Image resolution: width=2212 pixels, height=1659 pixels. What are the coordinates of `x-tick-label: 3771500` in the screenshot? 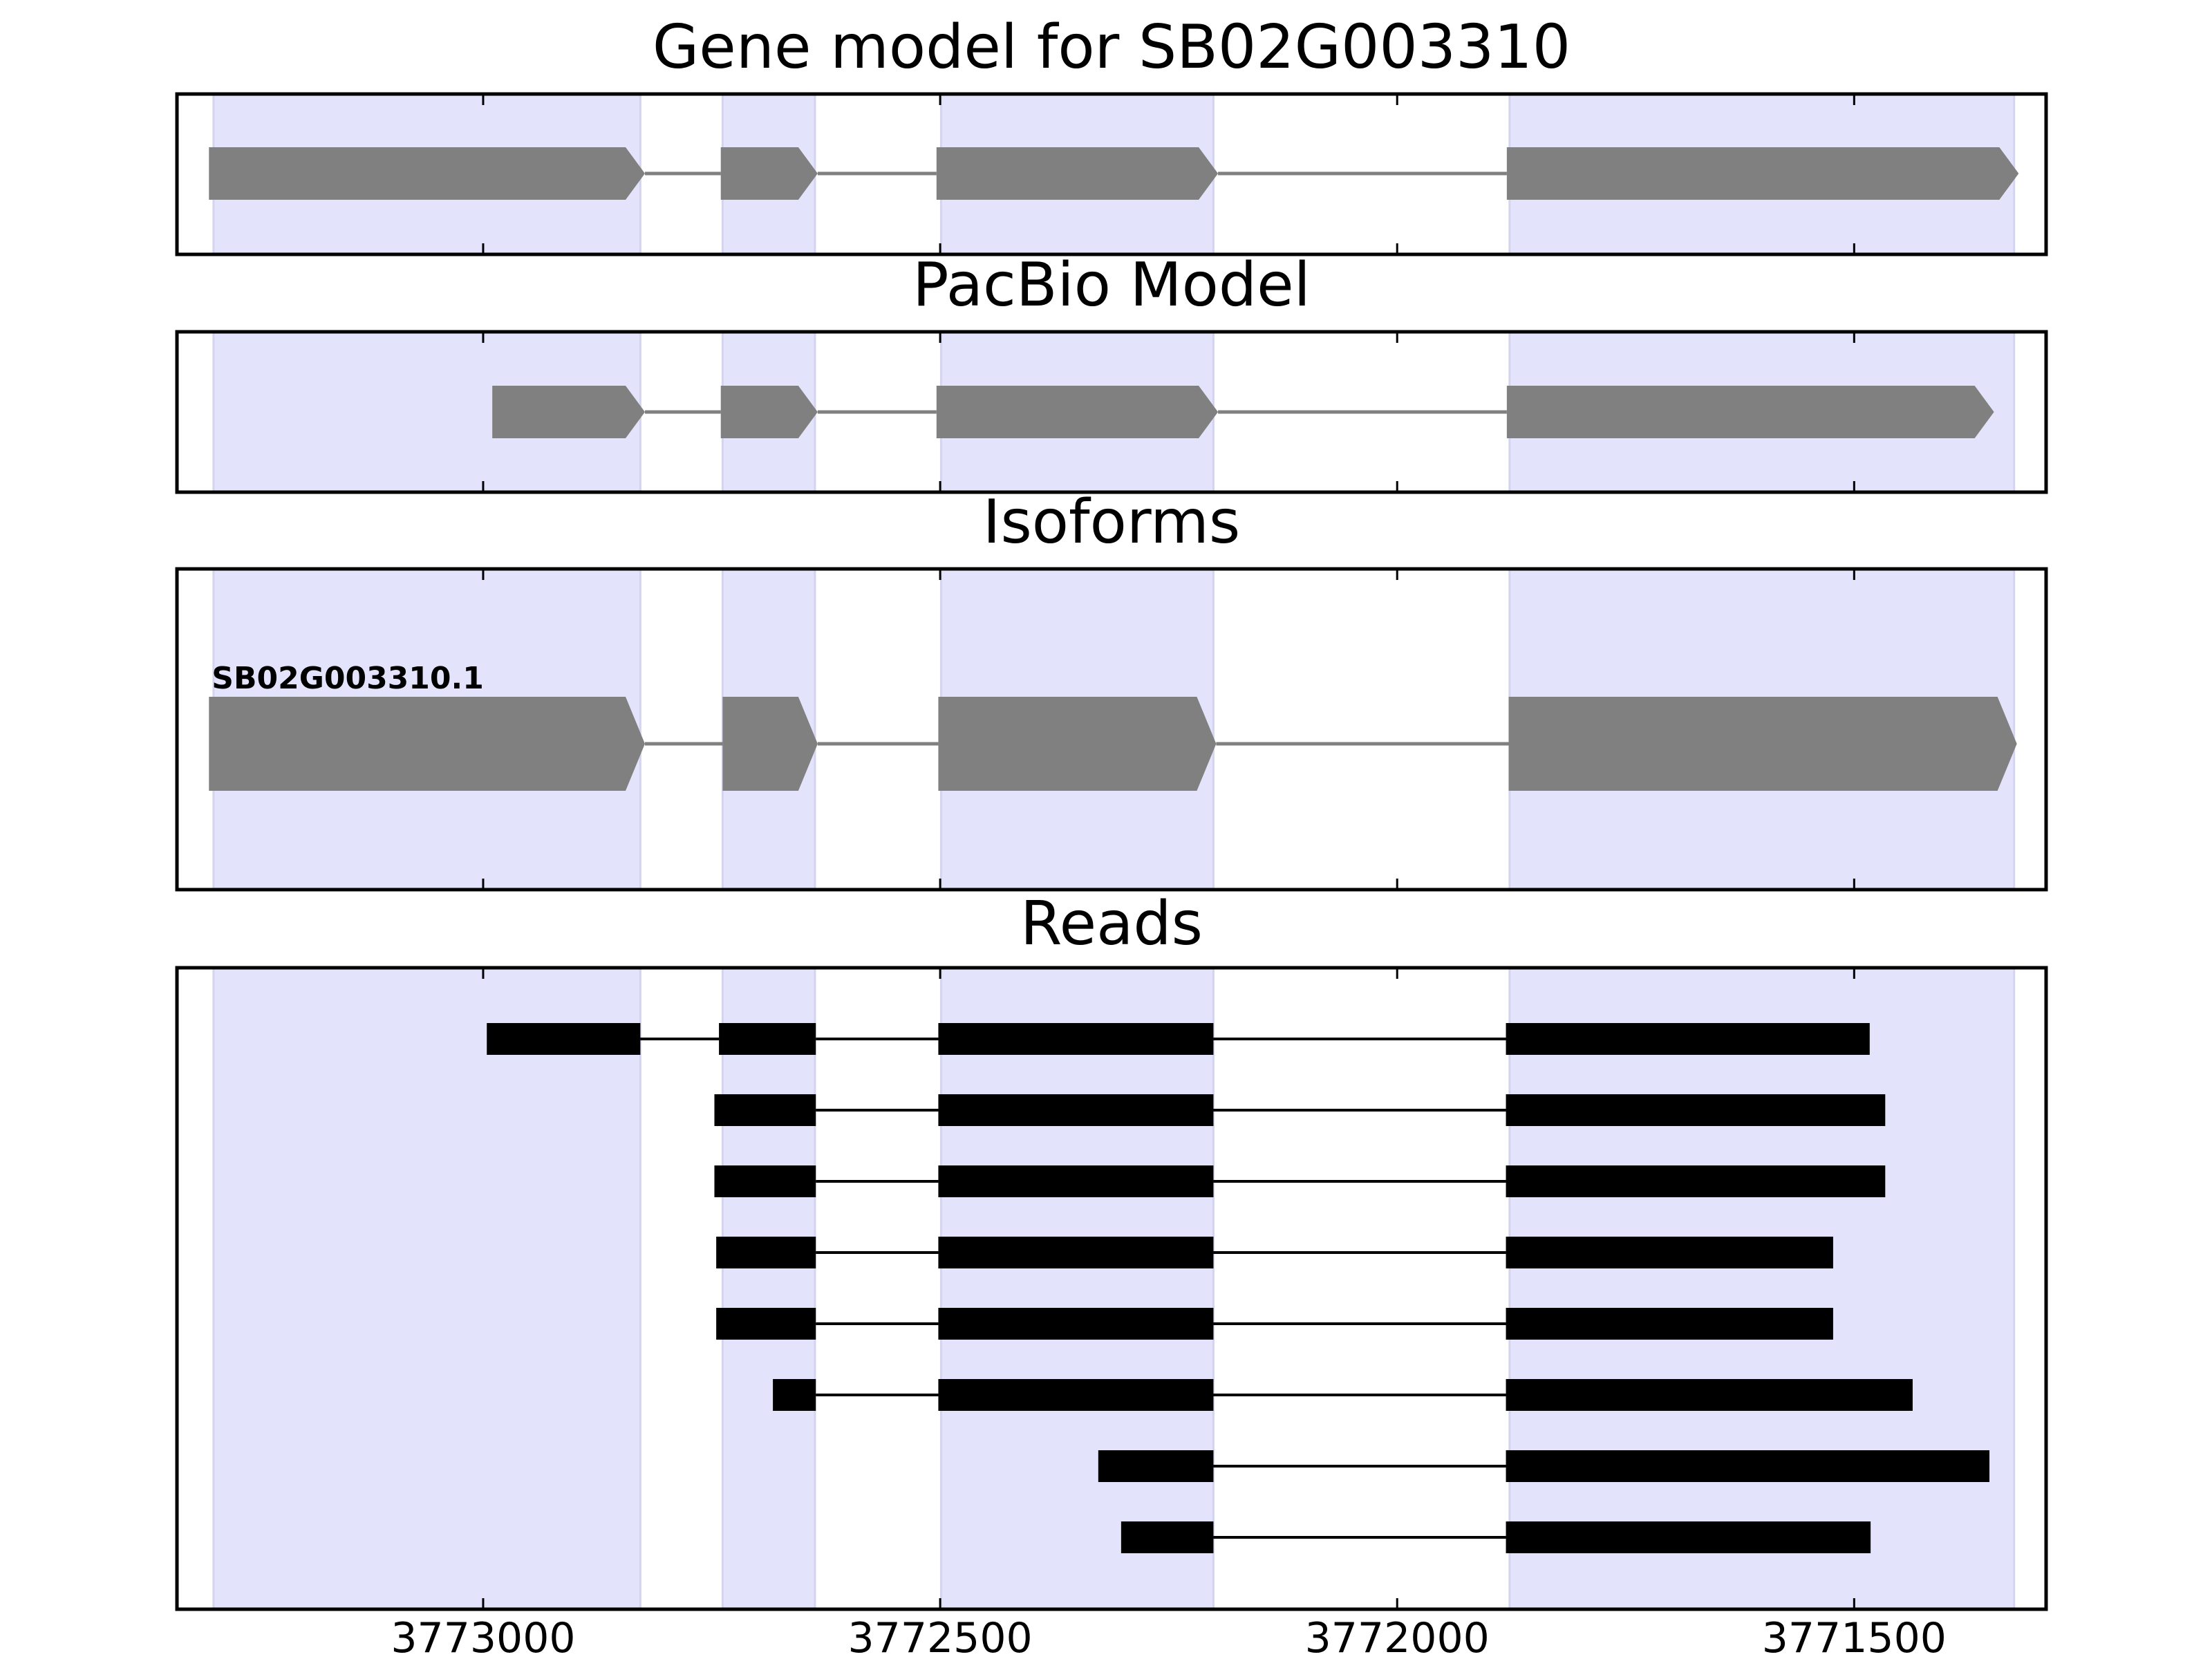 It's located at (1854, 1637).